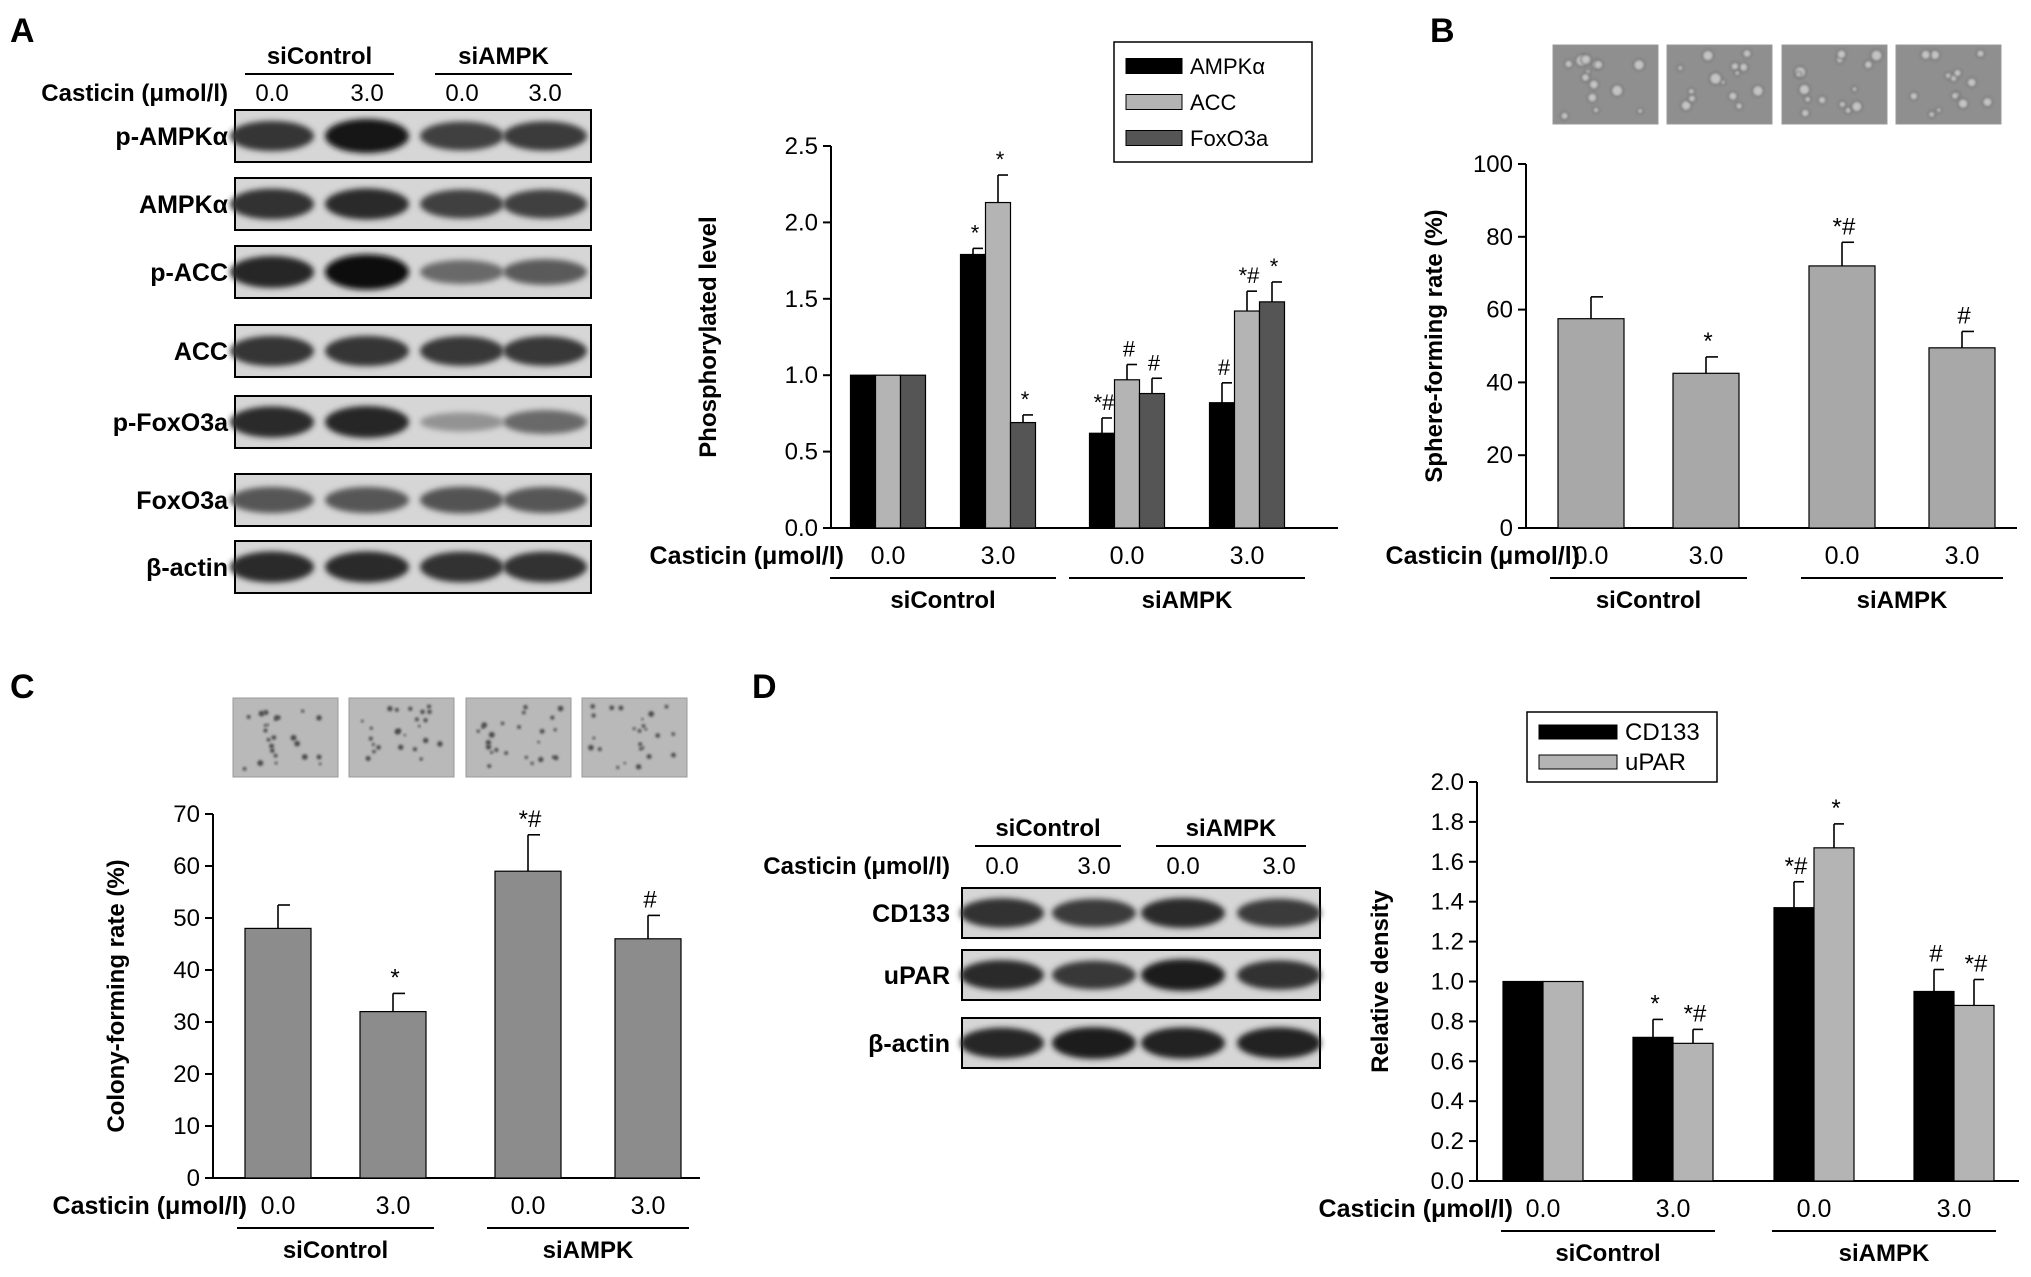  What do you see at coordinates (1416, 1209) in the screenshot?
I see `x-axis-label: Casticin (μmol/l)` at bounding box center [1416, 1209].